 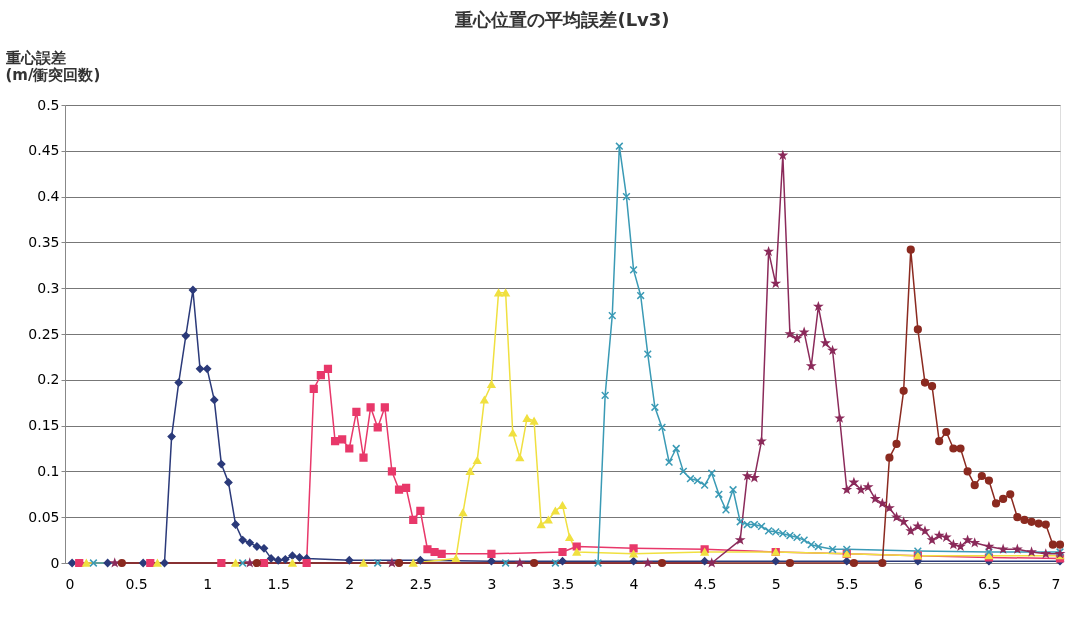 What do you see at coordinates (634, 583) in the screenshot?
I see `x-tick-label: 4` at bounding box center [634, 583].